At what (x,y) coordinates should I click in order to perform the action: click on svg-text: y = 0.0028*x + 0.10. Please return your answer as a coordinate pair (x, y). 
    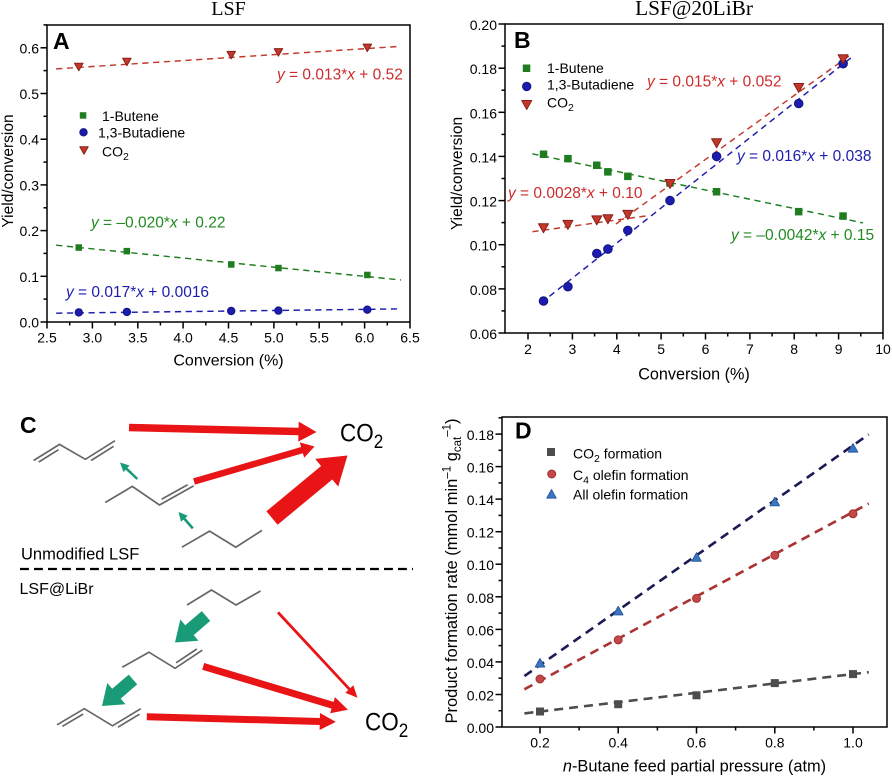
    Looking at the image, I should click on (575, 193).